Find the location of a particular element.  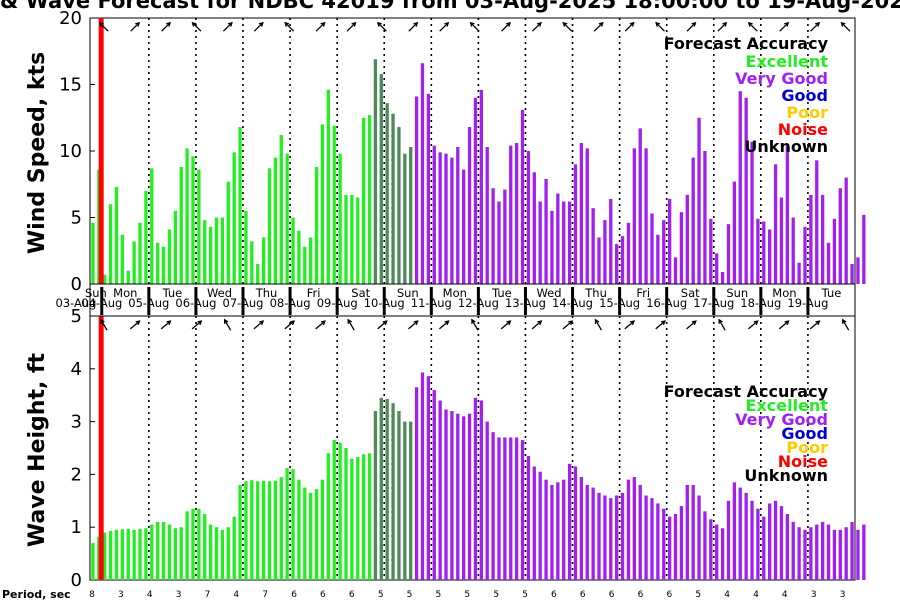

period-value: 7 is located at coordinates (208, 595).